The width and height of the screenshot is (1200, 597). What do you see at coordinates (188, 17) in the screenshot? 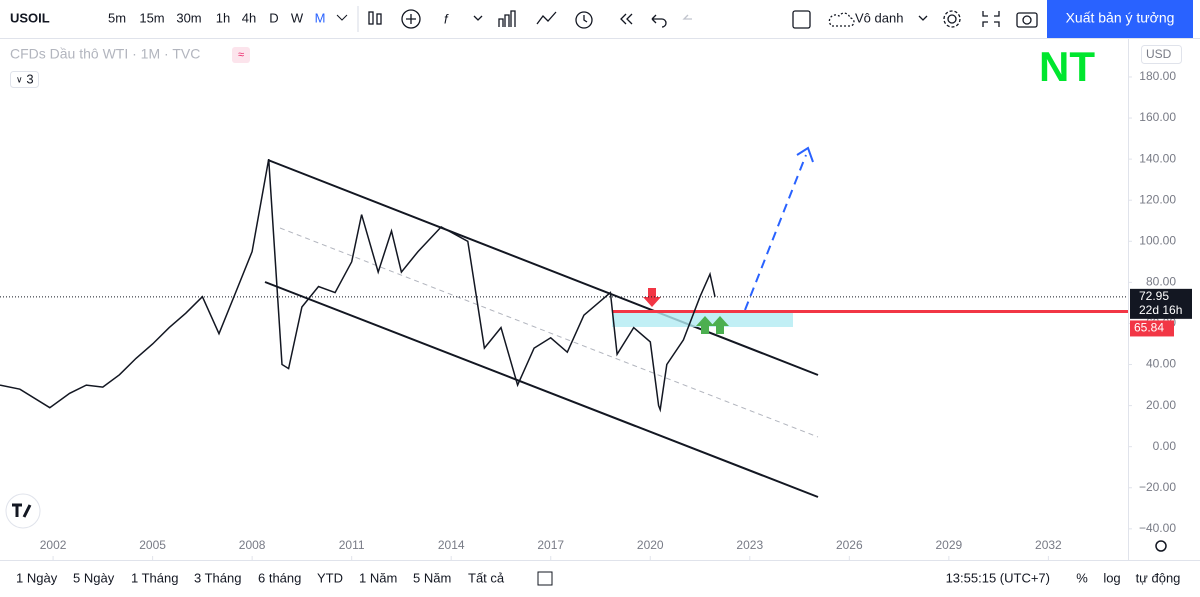
I see `interval: 30m` at bounding box center [188, 17].